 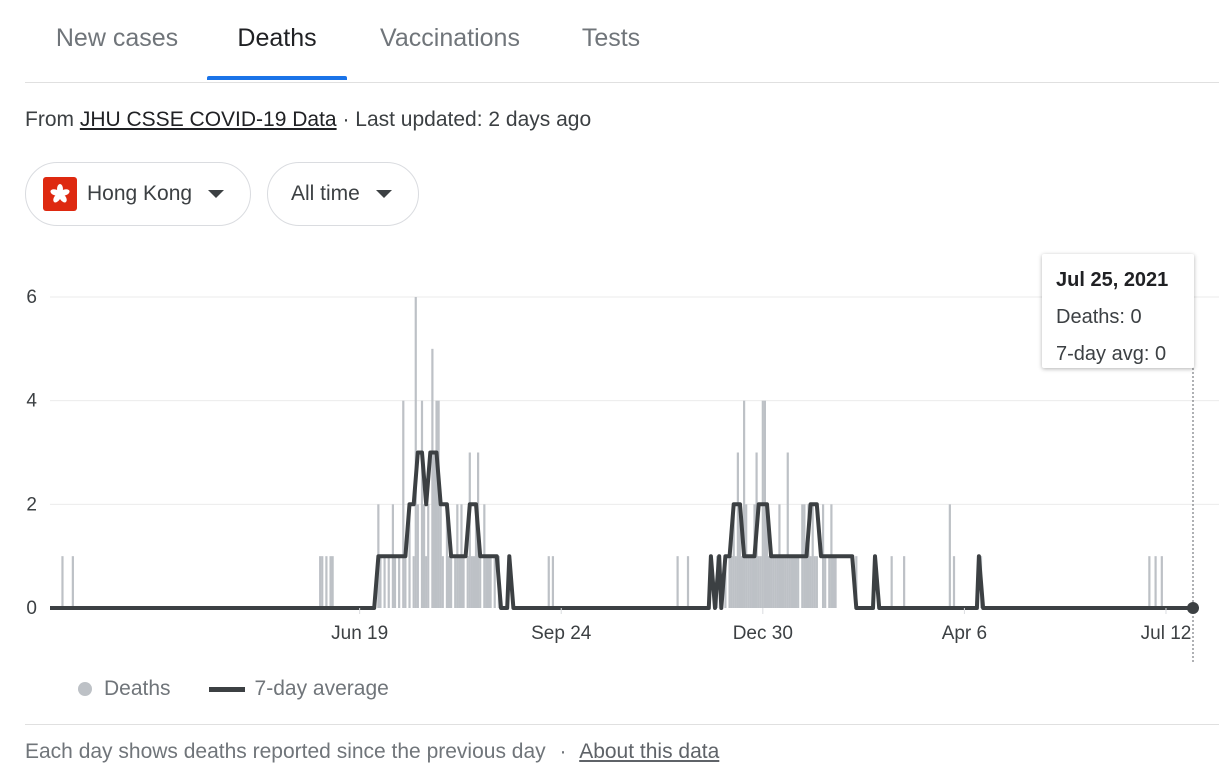 What do you see at coordinates (1166, 633) in the screenshot?
I see `x-tick-label: Jul 12` at bounding box center [1166, 633].